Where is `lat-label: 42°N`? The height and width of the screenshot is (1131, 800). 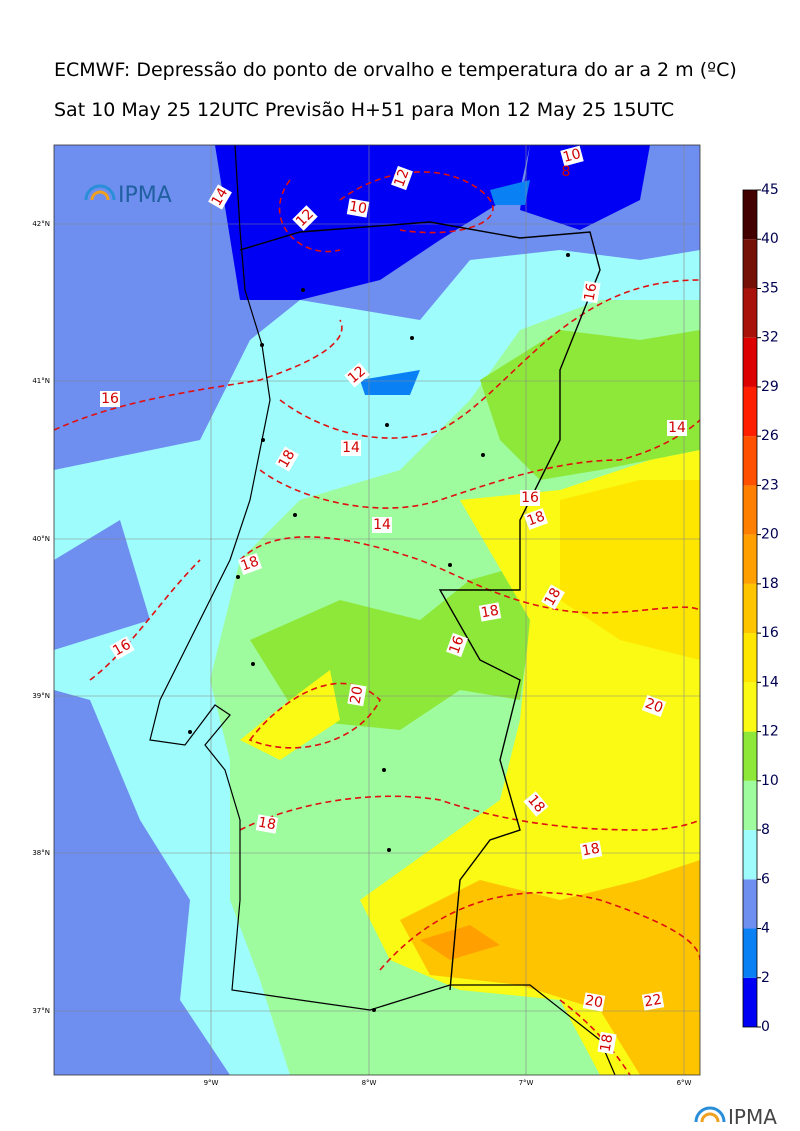
lat-label: 42°N is located at coordinates (41, 224).